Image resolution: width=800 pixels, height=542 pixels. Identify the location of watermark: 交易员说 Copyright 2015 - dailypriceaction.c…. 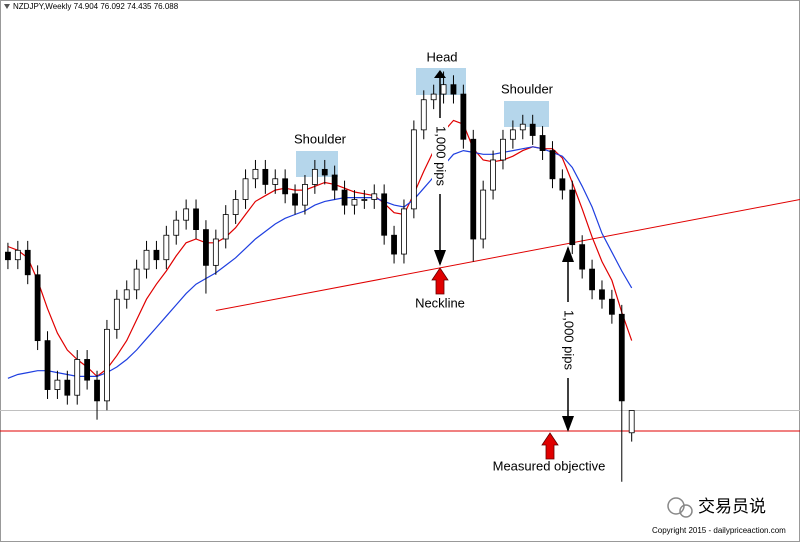
(719, 516).